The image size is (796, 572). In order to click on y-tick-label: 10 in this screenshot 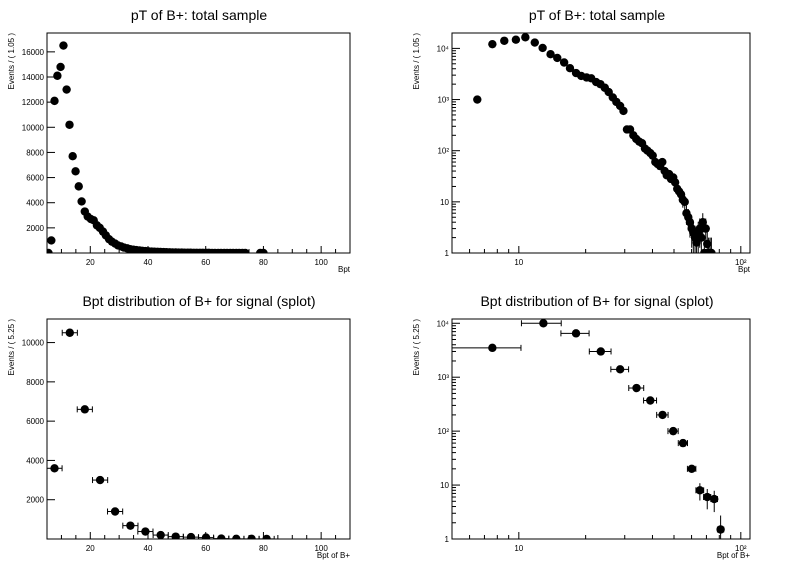, I will do `click(444, 485)`.